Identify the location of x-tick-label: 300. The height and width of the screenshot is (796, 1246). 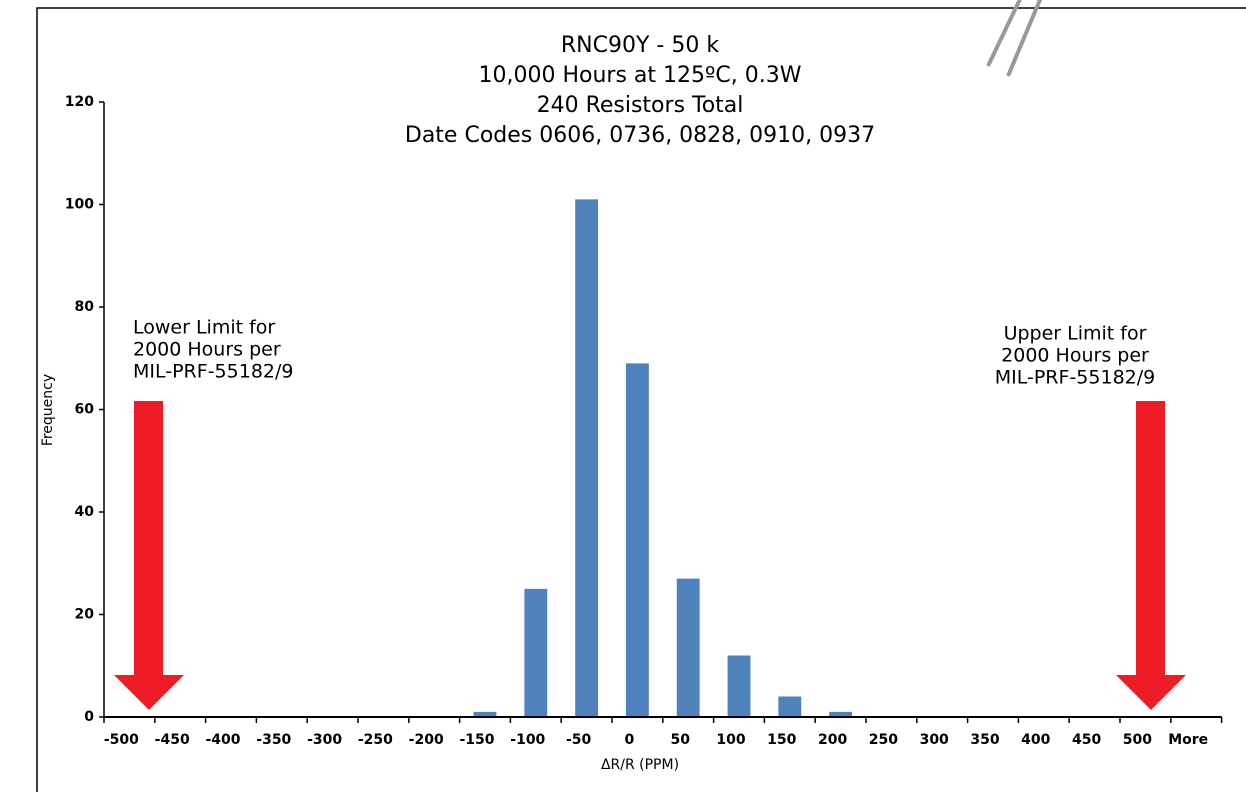
(934, 740).